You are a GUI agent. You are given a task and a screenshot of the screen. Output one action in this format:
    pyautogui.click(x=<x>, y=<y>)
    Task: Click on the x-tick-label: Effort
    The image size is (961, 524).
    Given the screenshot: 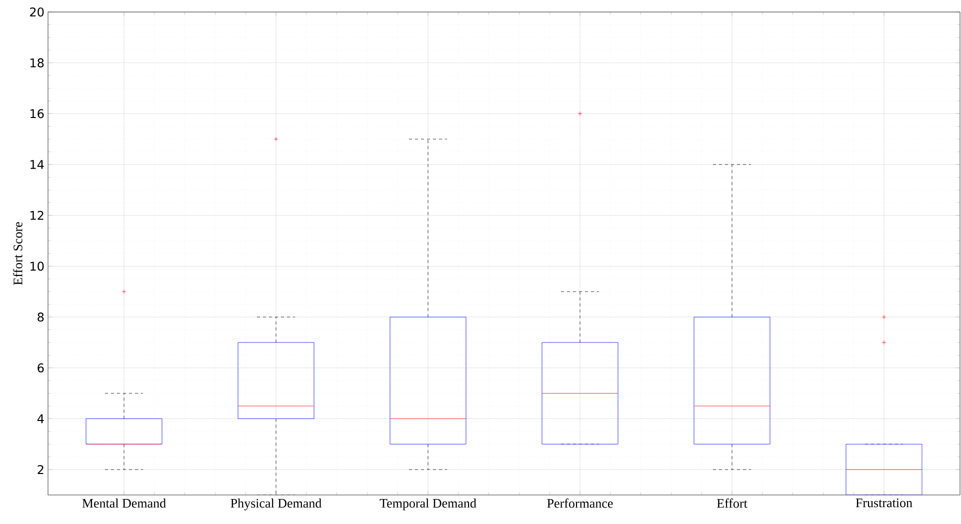 What is the action you would take?
    pyautogui.click(x=732, y=503)
    